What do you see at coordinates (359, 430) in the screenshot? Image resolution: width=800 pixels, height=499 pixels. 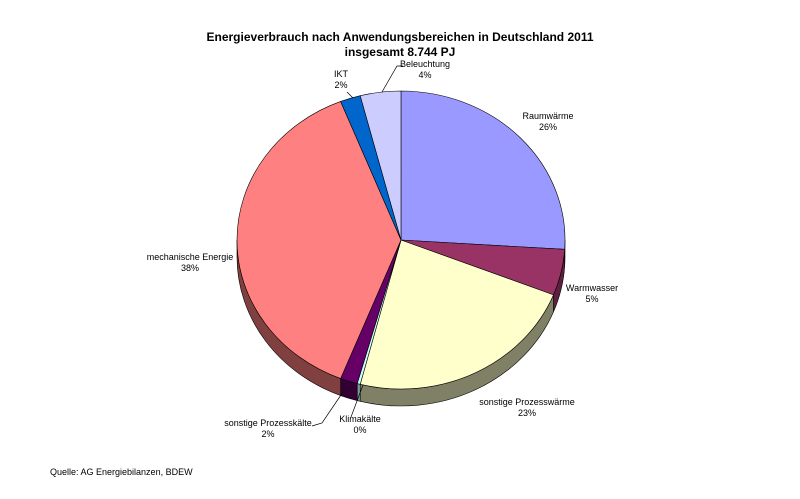 I see `value-label-klimakaelte: 0%` at bounding box center [359, 430].